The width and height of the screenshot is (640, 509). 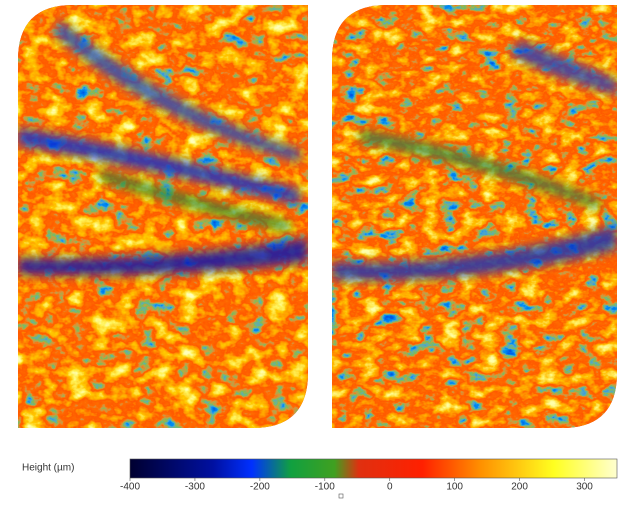 What do you see at coordinates (373, 468) in the screenshot?
I see `colorbar-gradient` at bounding box center [373, 468].